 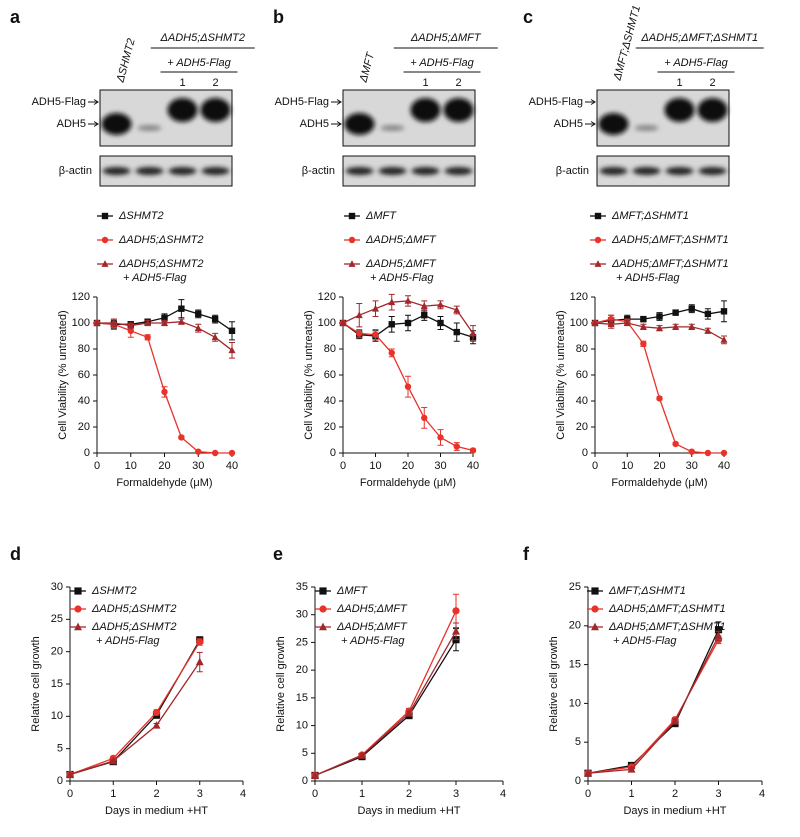 What do you see at coordinates (526, 554) in the screenshot?
I see `panel-letter: f` at bounding box center [526, 554].